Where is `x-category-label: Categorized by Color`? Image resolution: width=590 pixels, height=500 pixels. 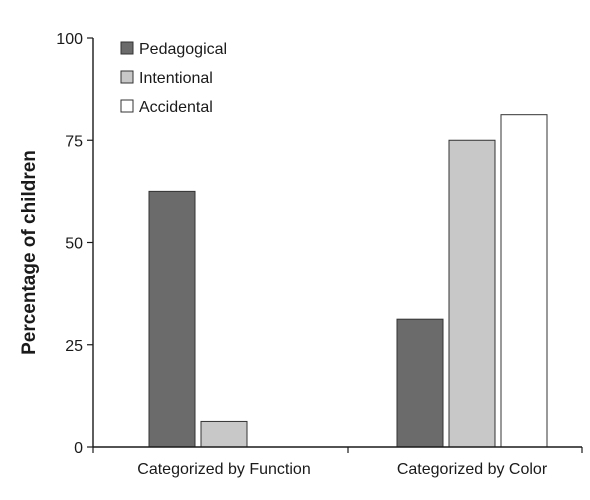
x-category-label: Categorized by Color is located at coordinates (472, 469).